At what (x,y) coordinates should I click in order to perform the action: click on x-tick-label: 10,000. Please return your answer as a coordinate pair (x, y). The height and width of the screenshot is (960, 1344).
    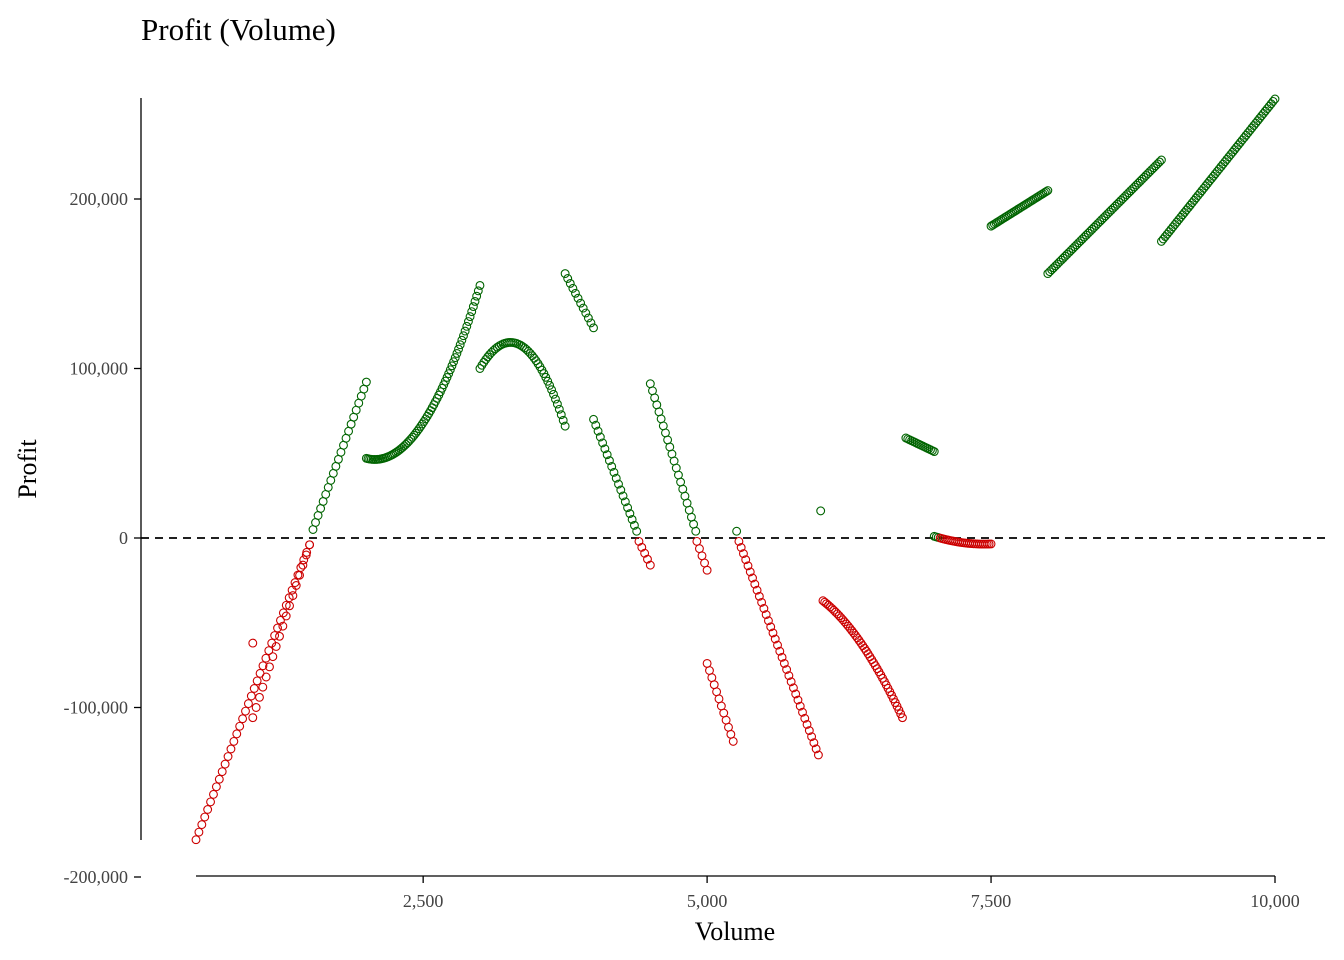
    Looking at the image, I should click on (1275, 901).